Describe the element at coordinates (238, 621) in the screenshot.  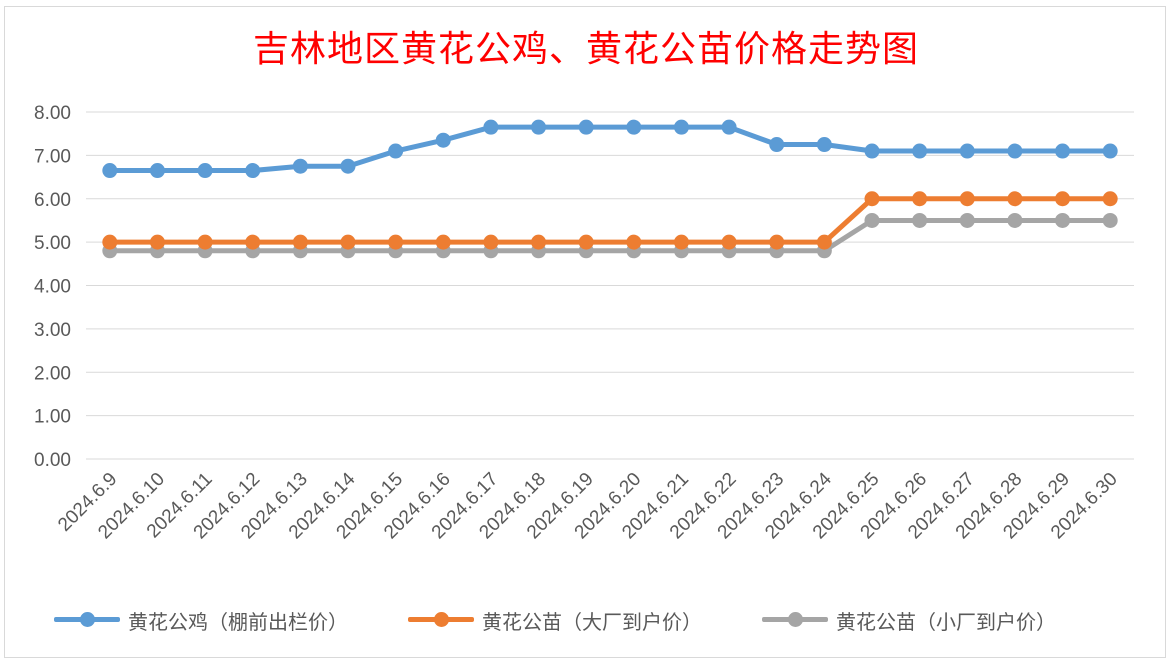
I see `legend-label: 黄花公鸡（棚前出栏价）` at that location.